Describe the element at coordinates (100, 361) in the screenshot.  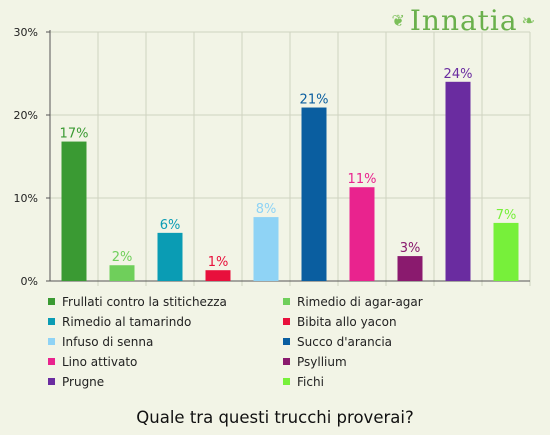
I see `legend-label: Lino attivato` at that location.